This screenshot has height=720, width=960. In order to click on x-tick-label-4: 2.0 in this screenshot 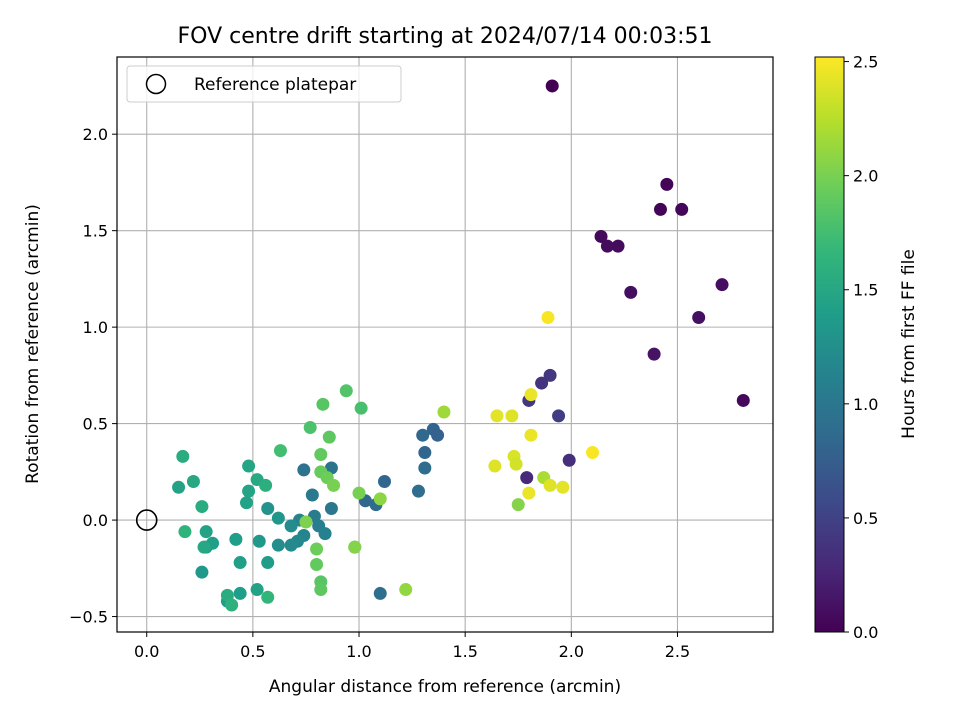, I will do `click(571, 651)`.